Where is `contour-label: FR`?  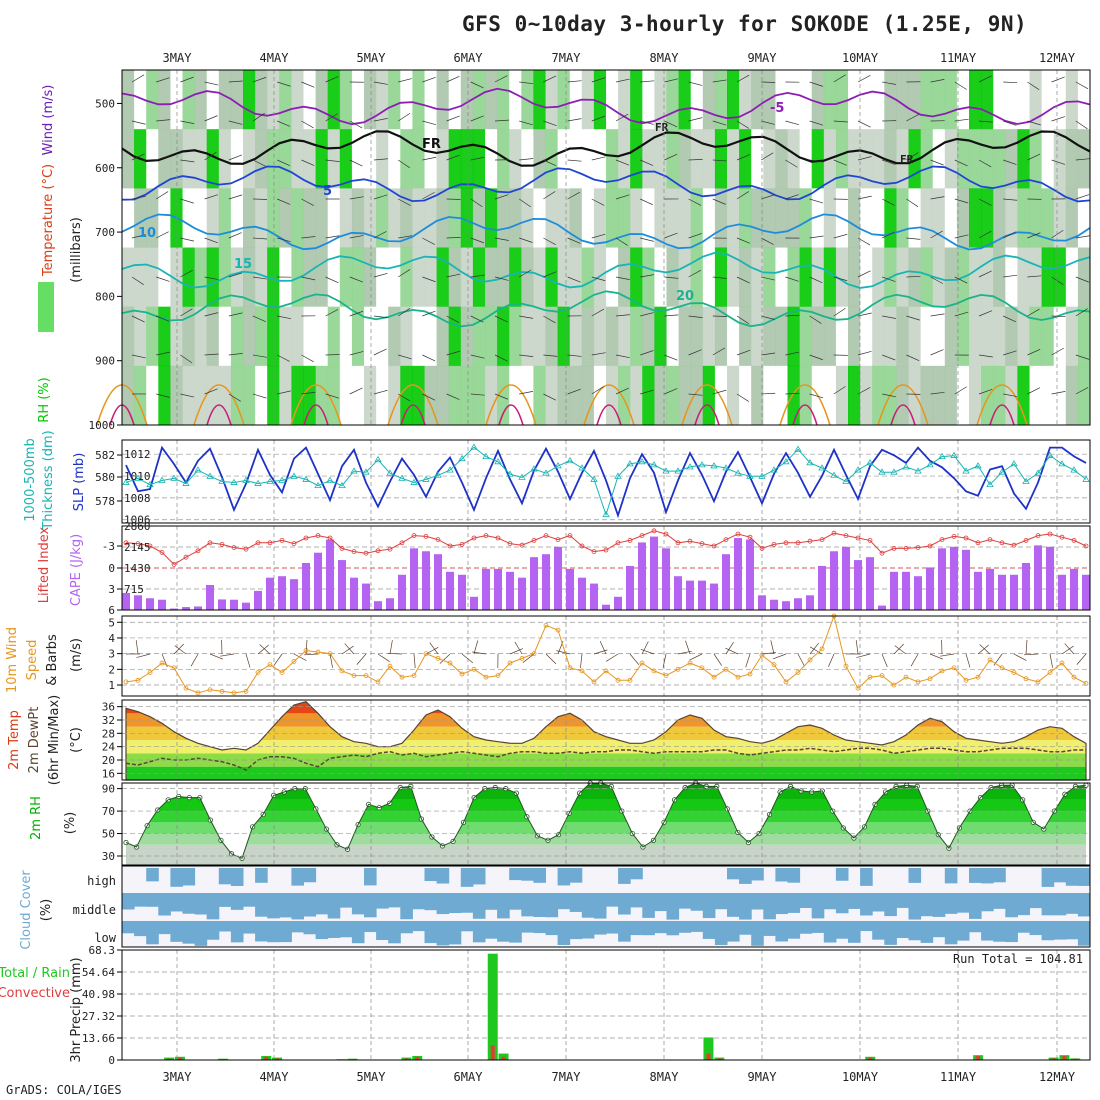
contour-label: FR is located at coordinates (431, 144).